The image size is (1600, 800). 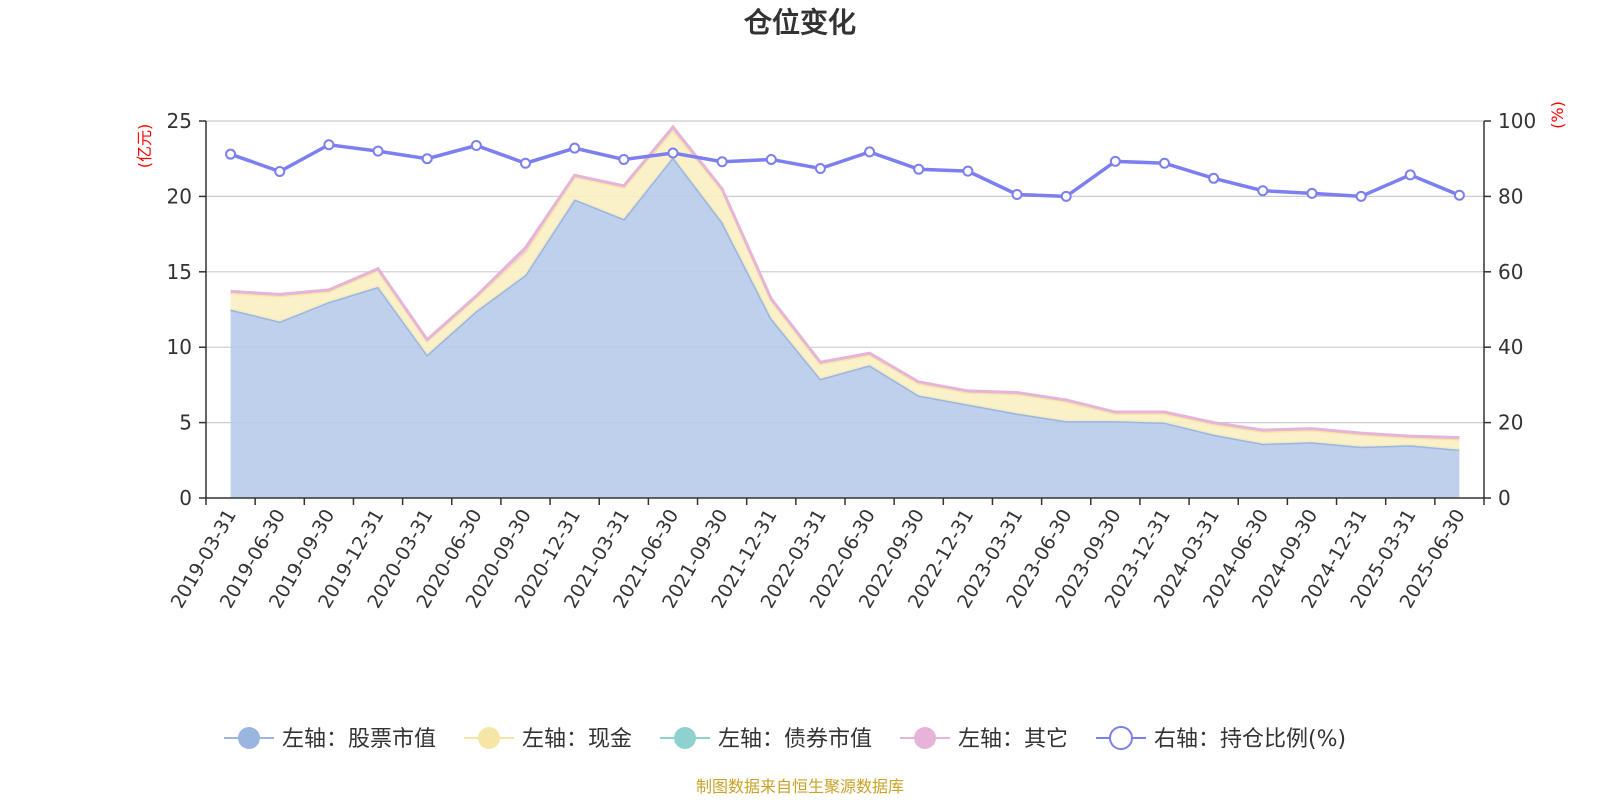 I want to click on legend-label: 左轴：现金, so click(x=577, y=739).